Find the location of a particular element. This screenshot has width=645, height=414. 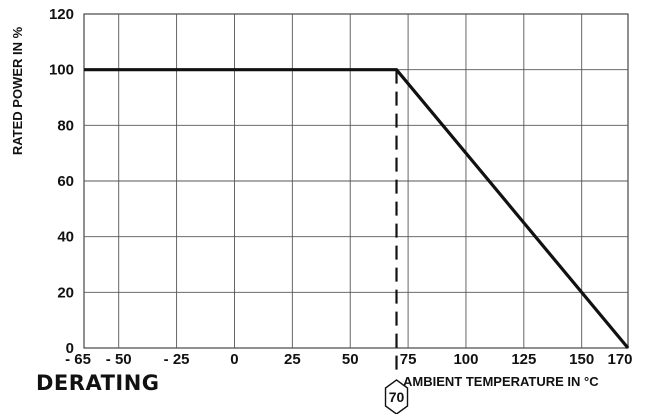

x-tick-label: - 65 is located at coordinates (78, 359).